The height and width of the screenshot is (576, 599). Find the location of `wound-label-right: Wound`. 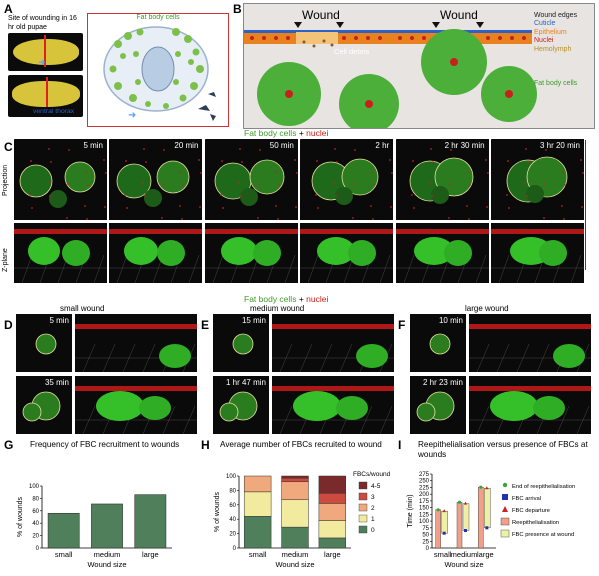

wound-label-right: Wound is located at coordinates (459, 15).